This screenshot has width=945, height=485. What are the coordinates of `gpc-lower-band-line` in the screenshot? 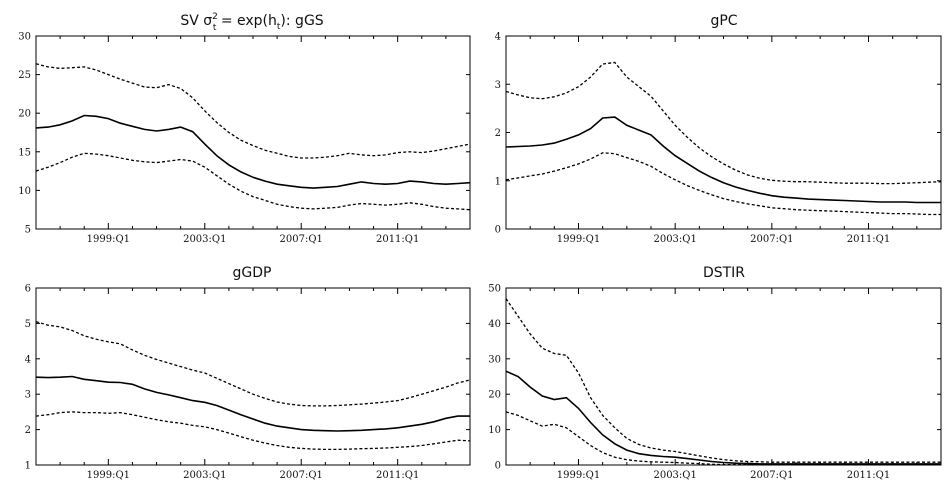 It's located at (723, 184).